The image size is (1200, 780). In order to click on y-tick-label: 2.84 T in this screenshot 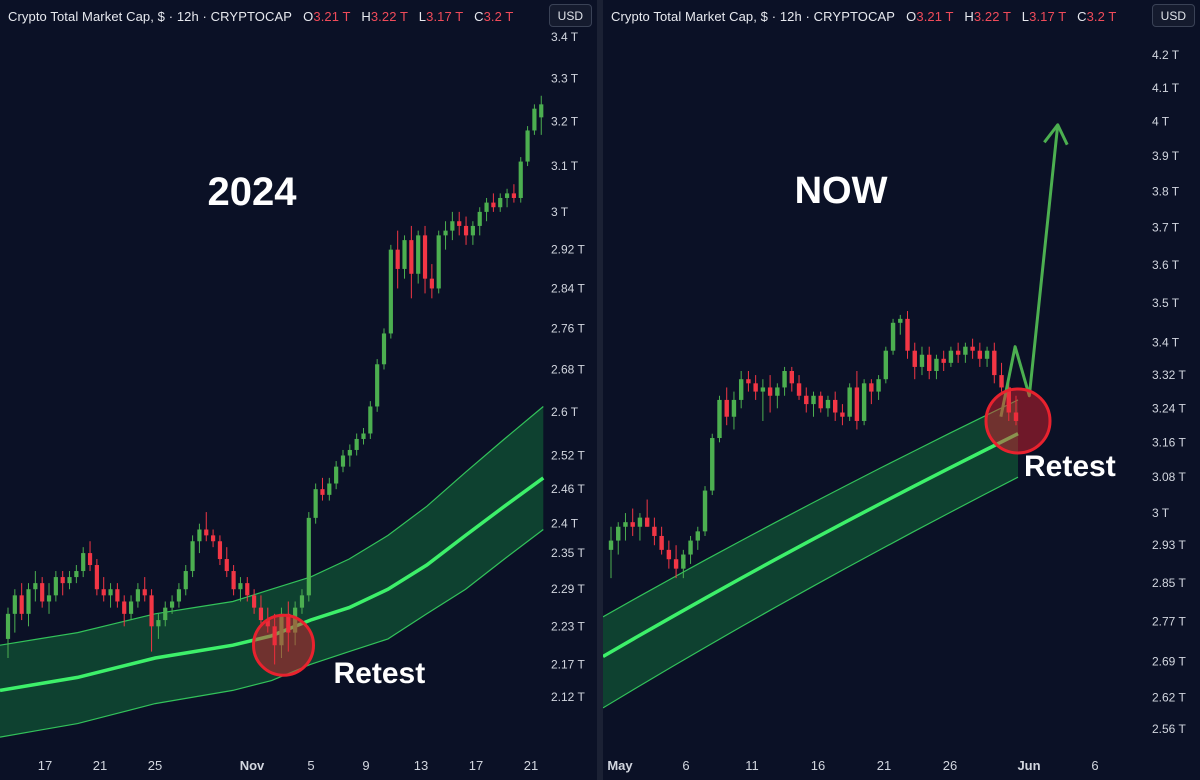, I will do `click(568, 288)`.